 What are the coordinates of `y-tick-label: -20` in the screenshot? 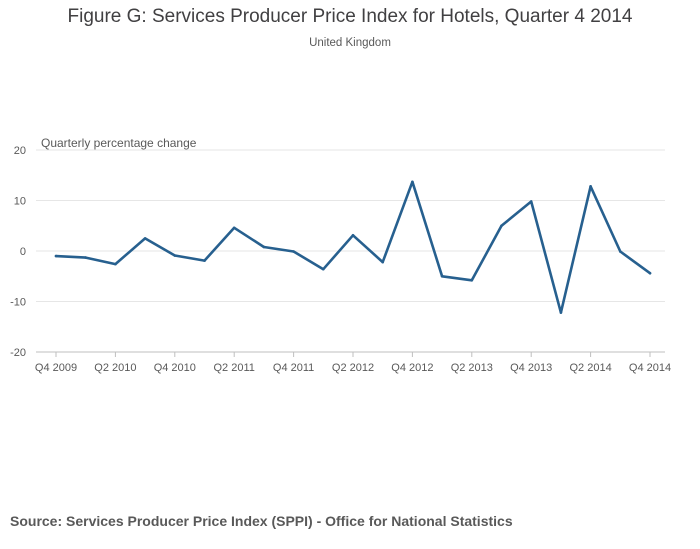 It's located at (18, 353).